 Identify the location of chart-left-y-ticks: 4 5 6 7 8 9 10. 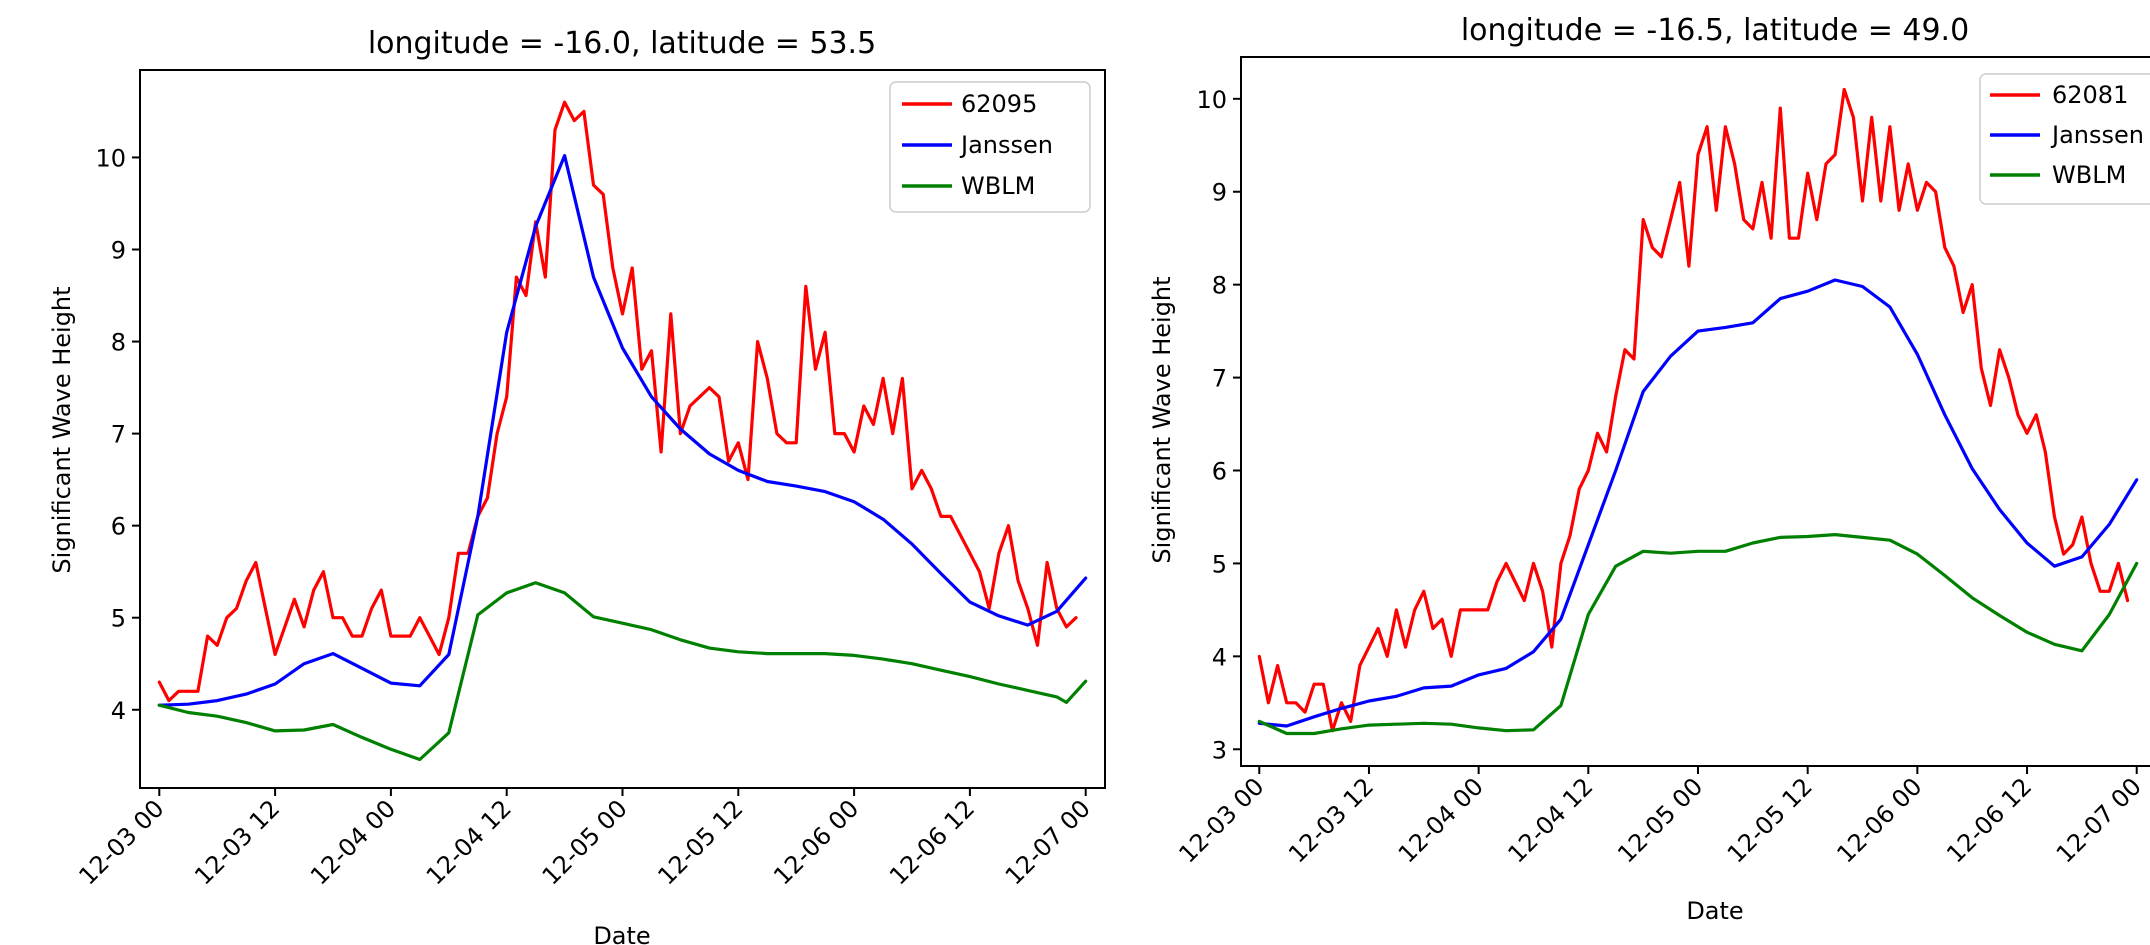
(117, 434).